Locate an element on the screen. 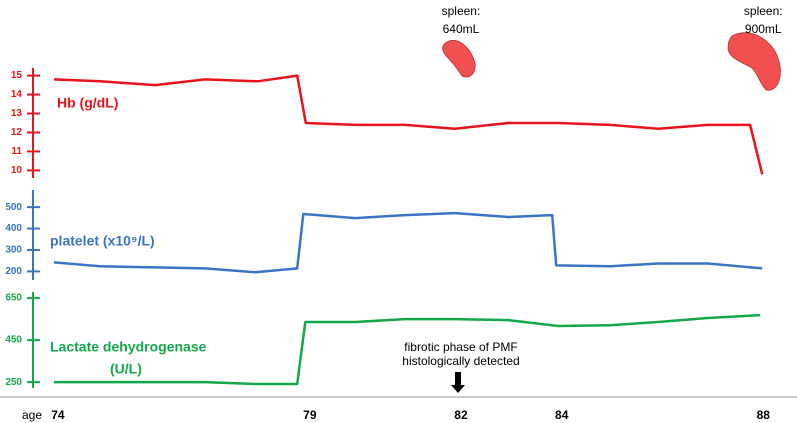  y-tick-label: 500 is located at coordinates (13, 207).